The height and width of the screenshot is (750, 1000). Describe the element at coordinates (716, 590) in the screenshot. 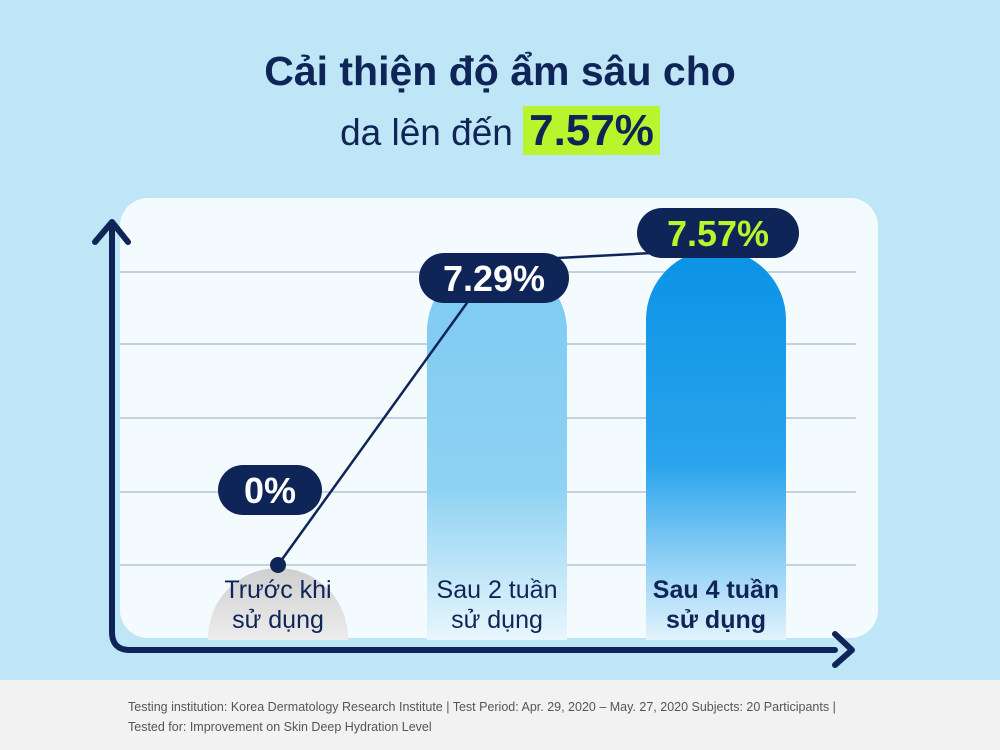

I see `category-label-2-0: Sau 4 tuần` at that location.